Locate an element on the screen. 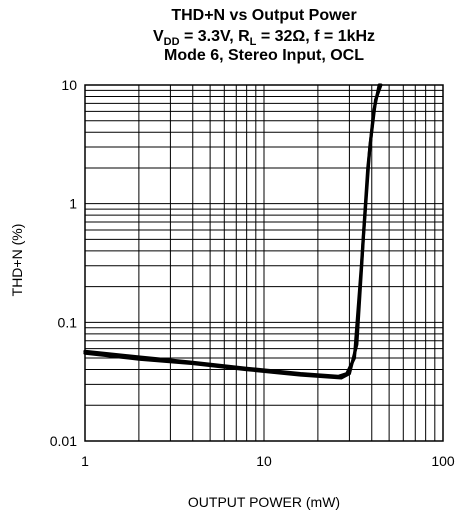 The image size is (462, 519). title-rl-rest: = 32Ω, f = 1kHz is located at coordinates (315, 36).